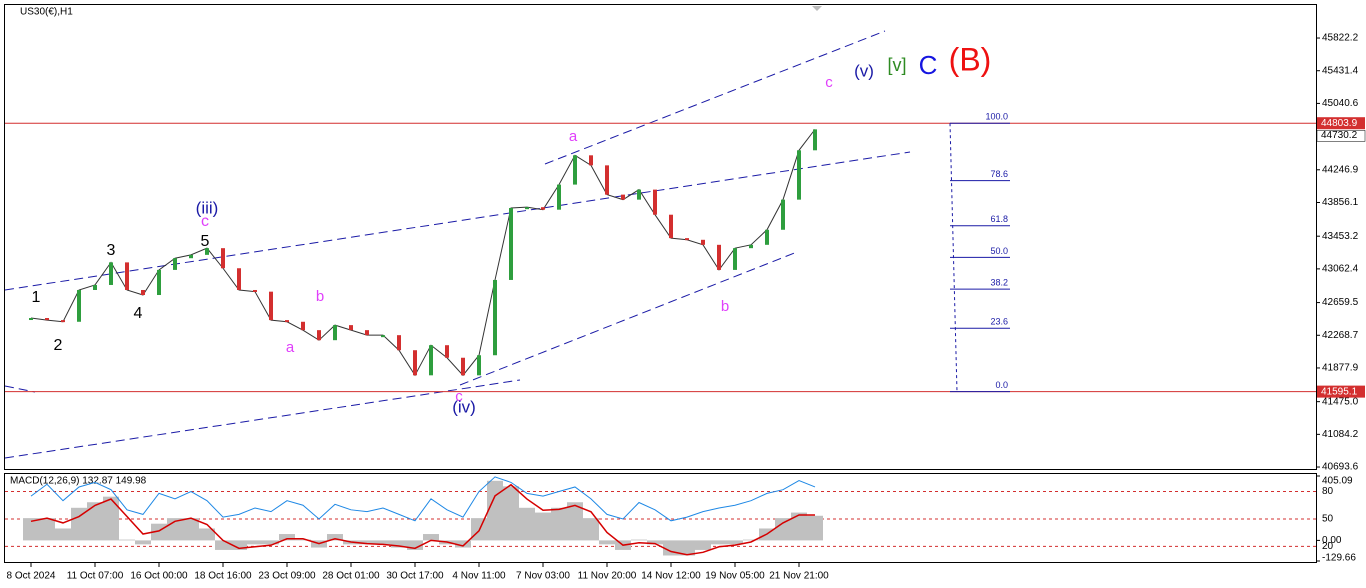 This screenshot has width=1366, height=588. Describe the element at coordinates (95, 576) in the screenshot. I see `x-tick-label: 11 Oct 07:00` at that location.